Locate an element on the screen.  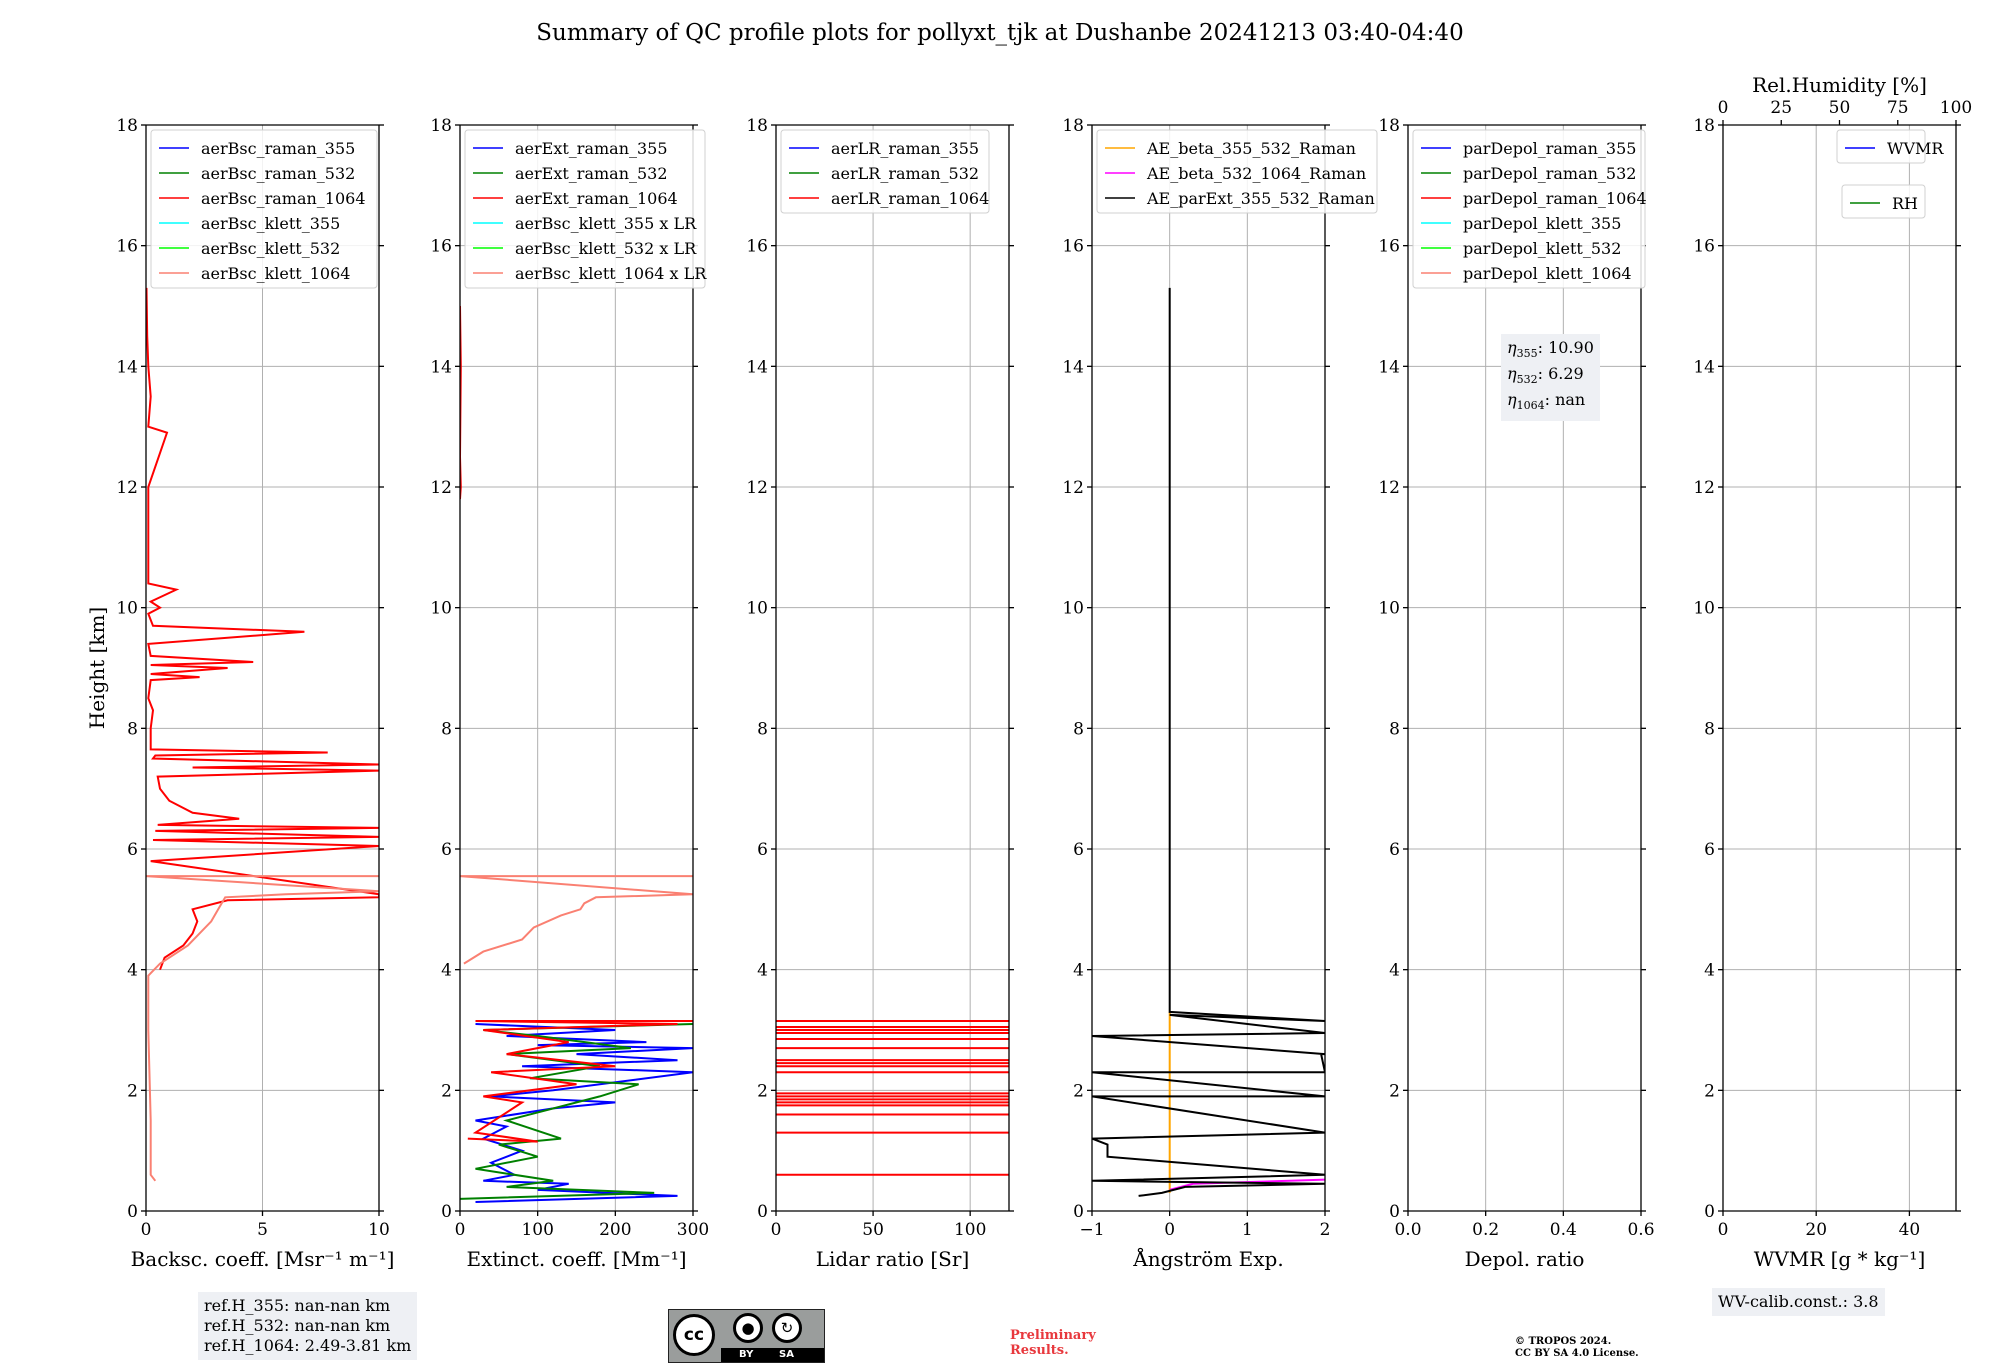
legend-label: parDepol_raman_355 is located at coordinates (1549, 148).